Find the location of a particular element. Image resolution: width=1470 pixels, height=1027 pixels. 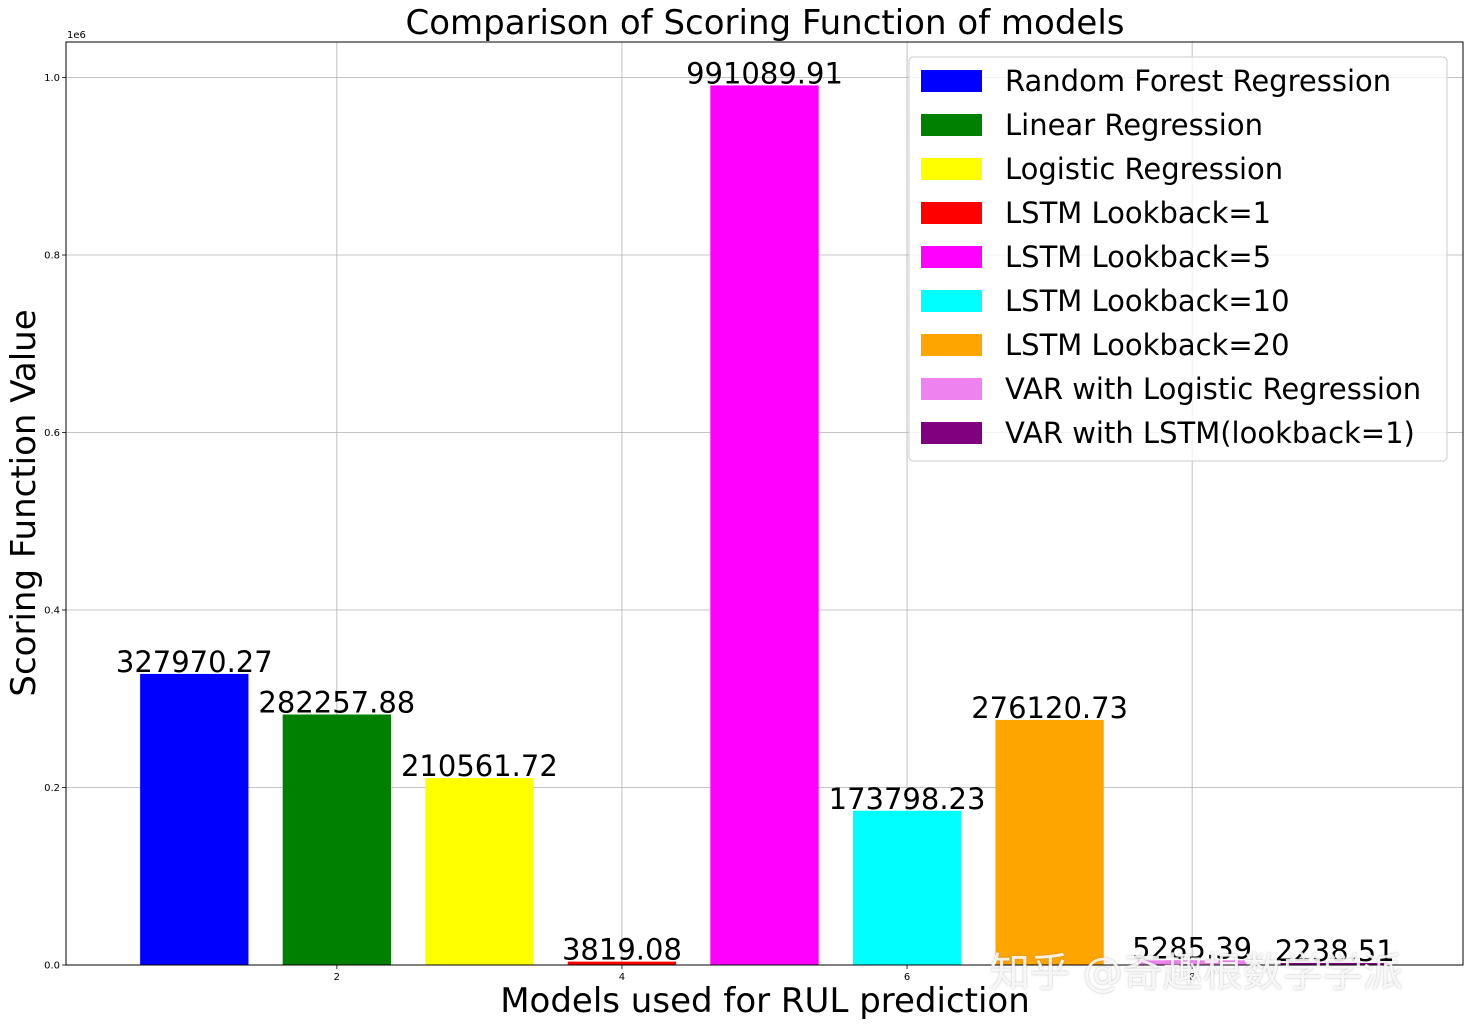

y-tick-label: 0.4 is located at coordinates (52, 611).